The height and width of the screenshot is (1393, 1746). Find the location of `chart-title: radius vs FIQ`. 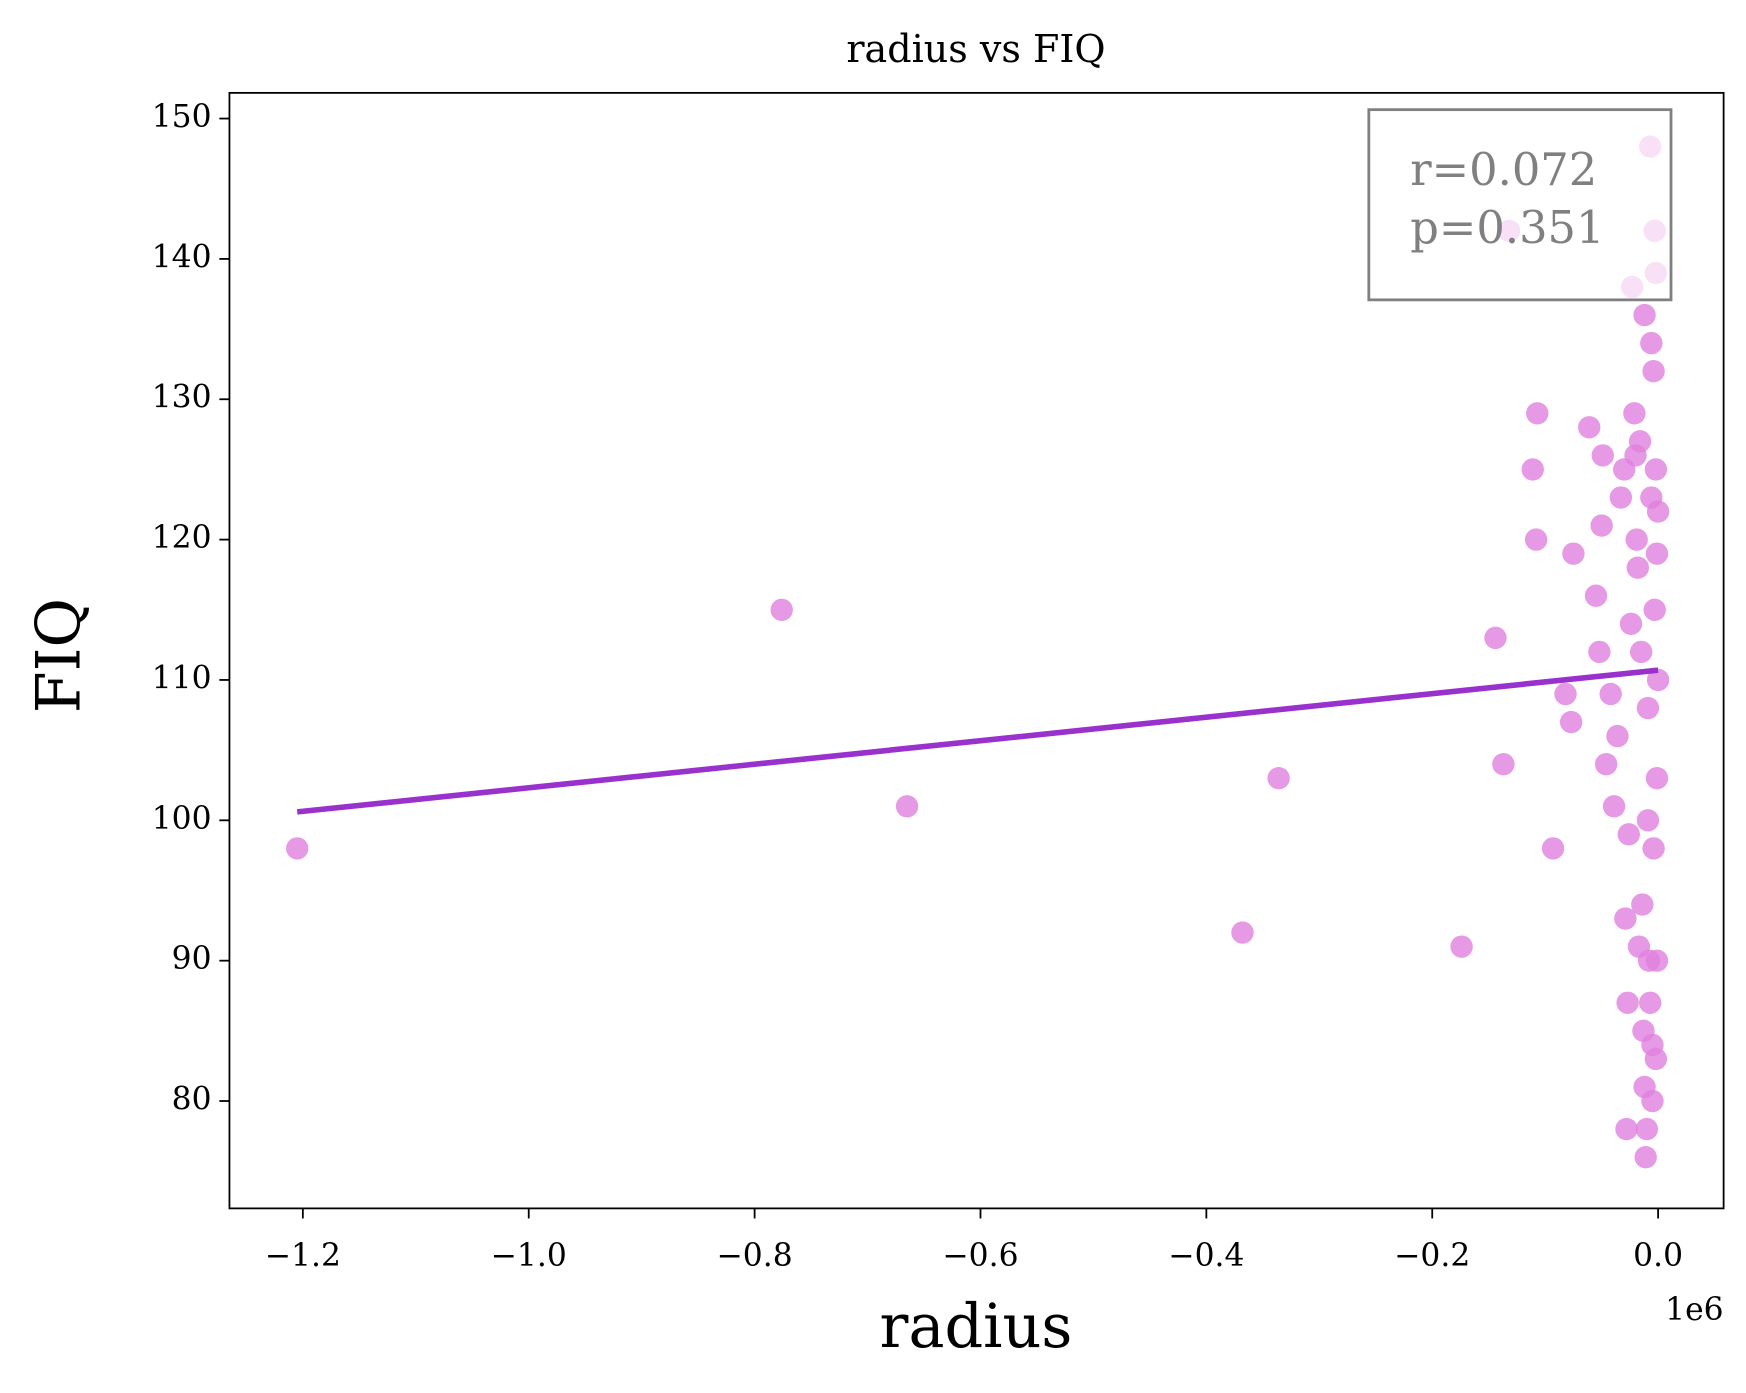

chart-title: radius vs FIQ is located at coordinates (975, 49).